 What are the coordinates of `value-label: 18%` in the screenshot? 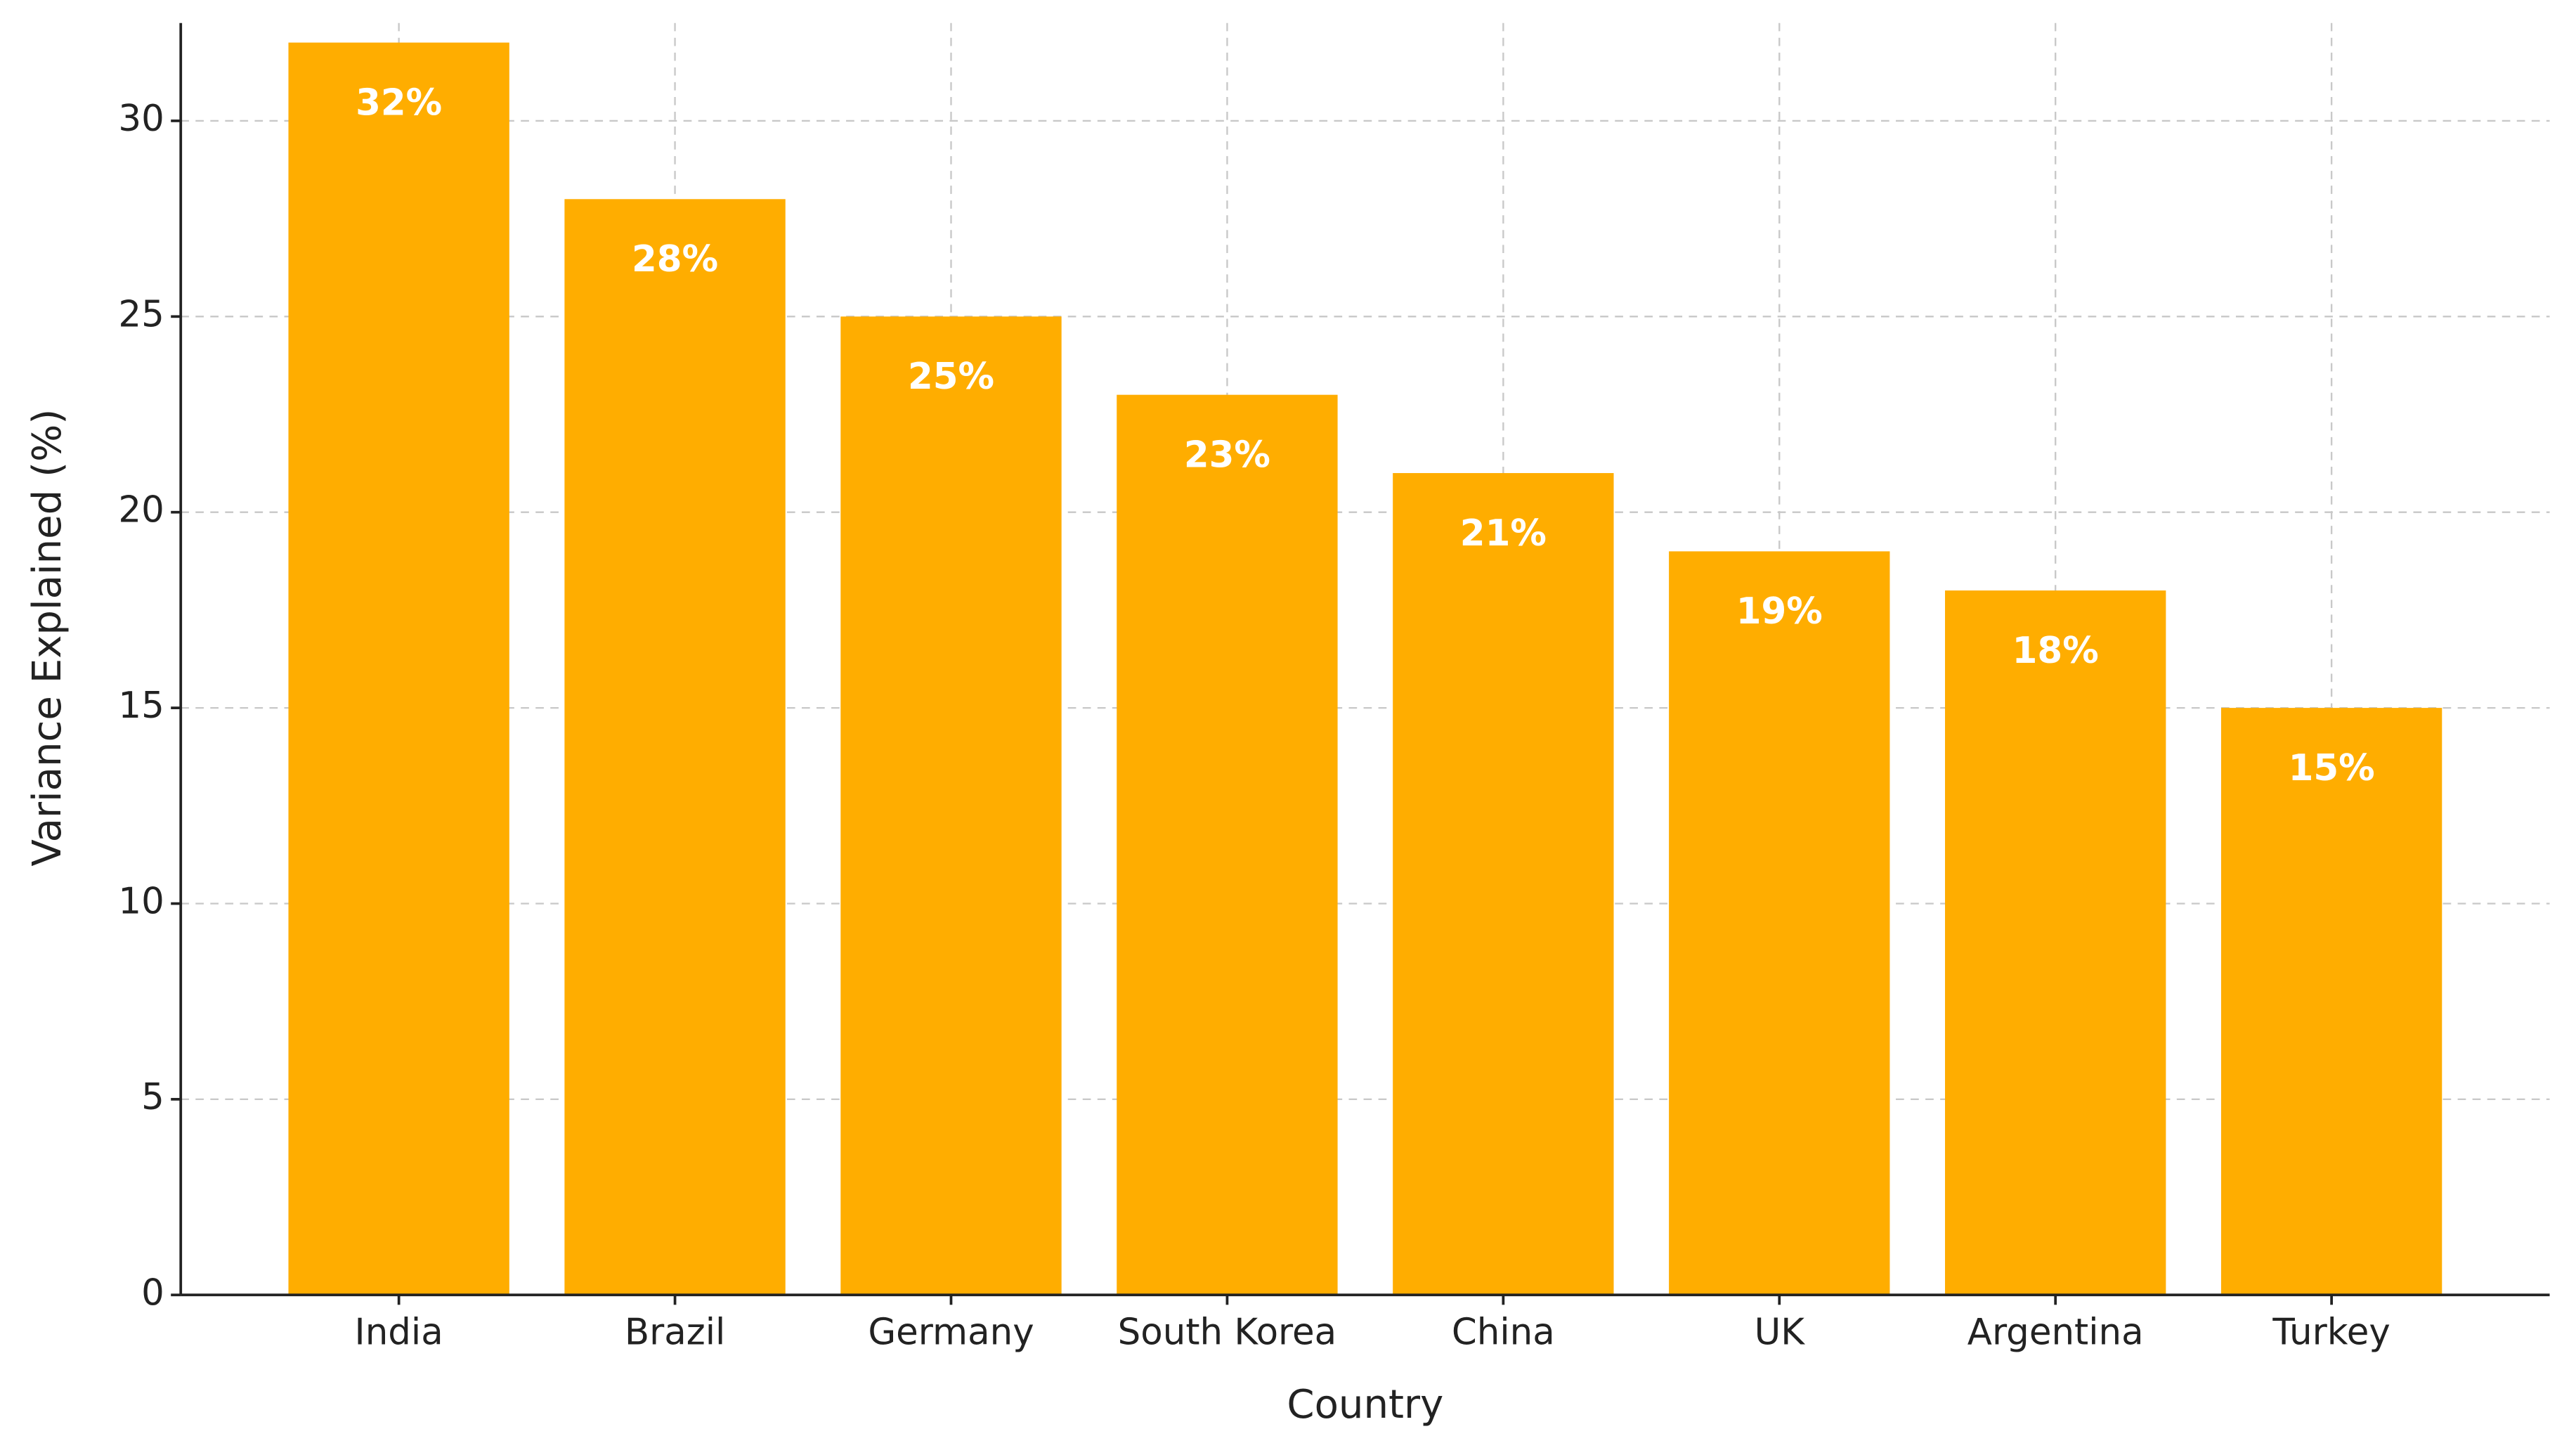 It's located at (2055, 651).